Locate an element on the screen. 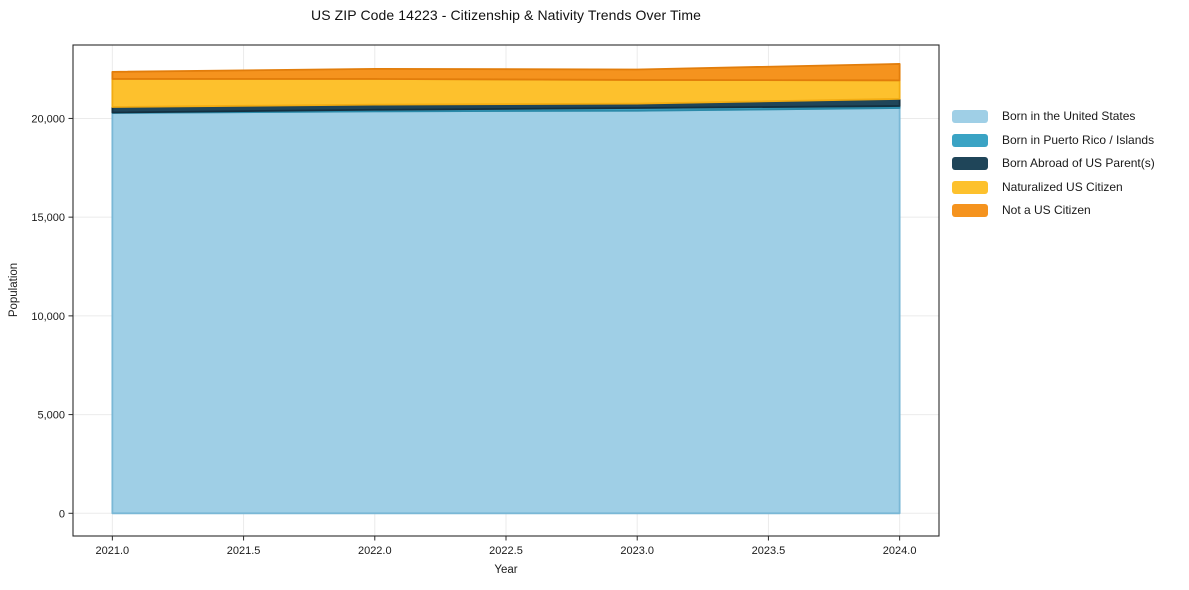 This screenshot has height=590, width=1189. x-tick-label: 2023.0 is located at coordinates (637, 551).